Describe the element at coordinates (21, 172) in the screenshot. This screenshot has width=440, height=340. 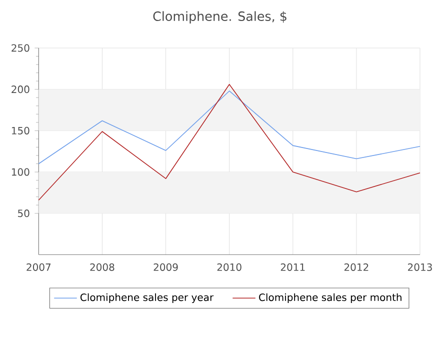
I see `y-tick-label: 100` at that location.